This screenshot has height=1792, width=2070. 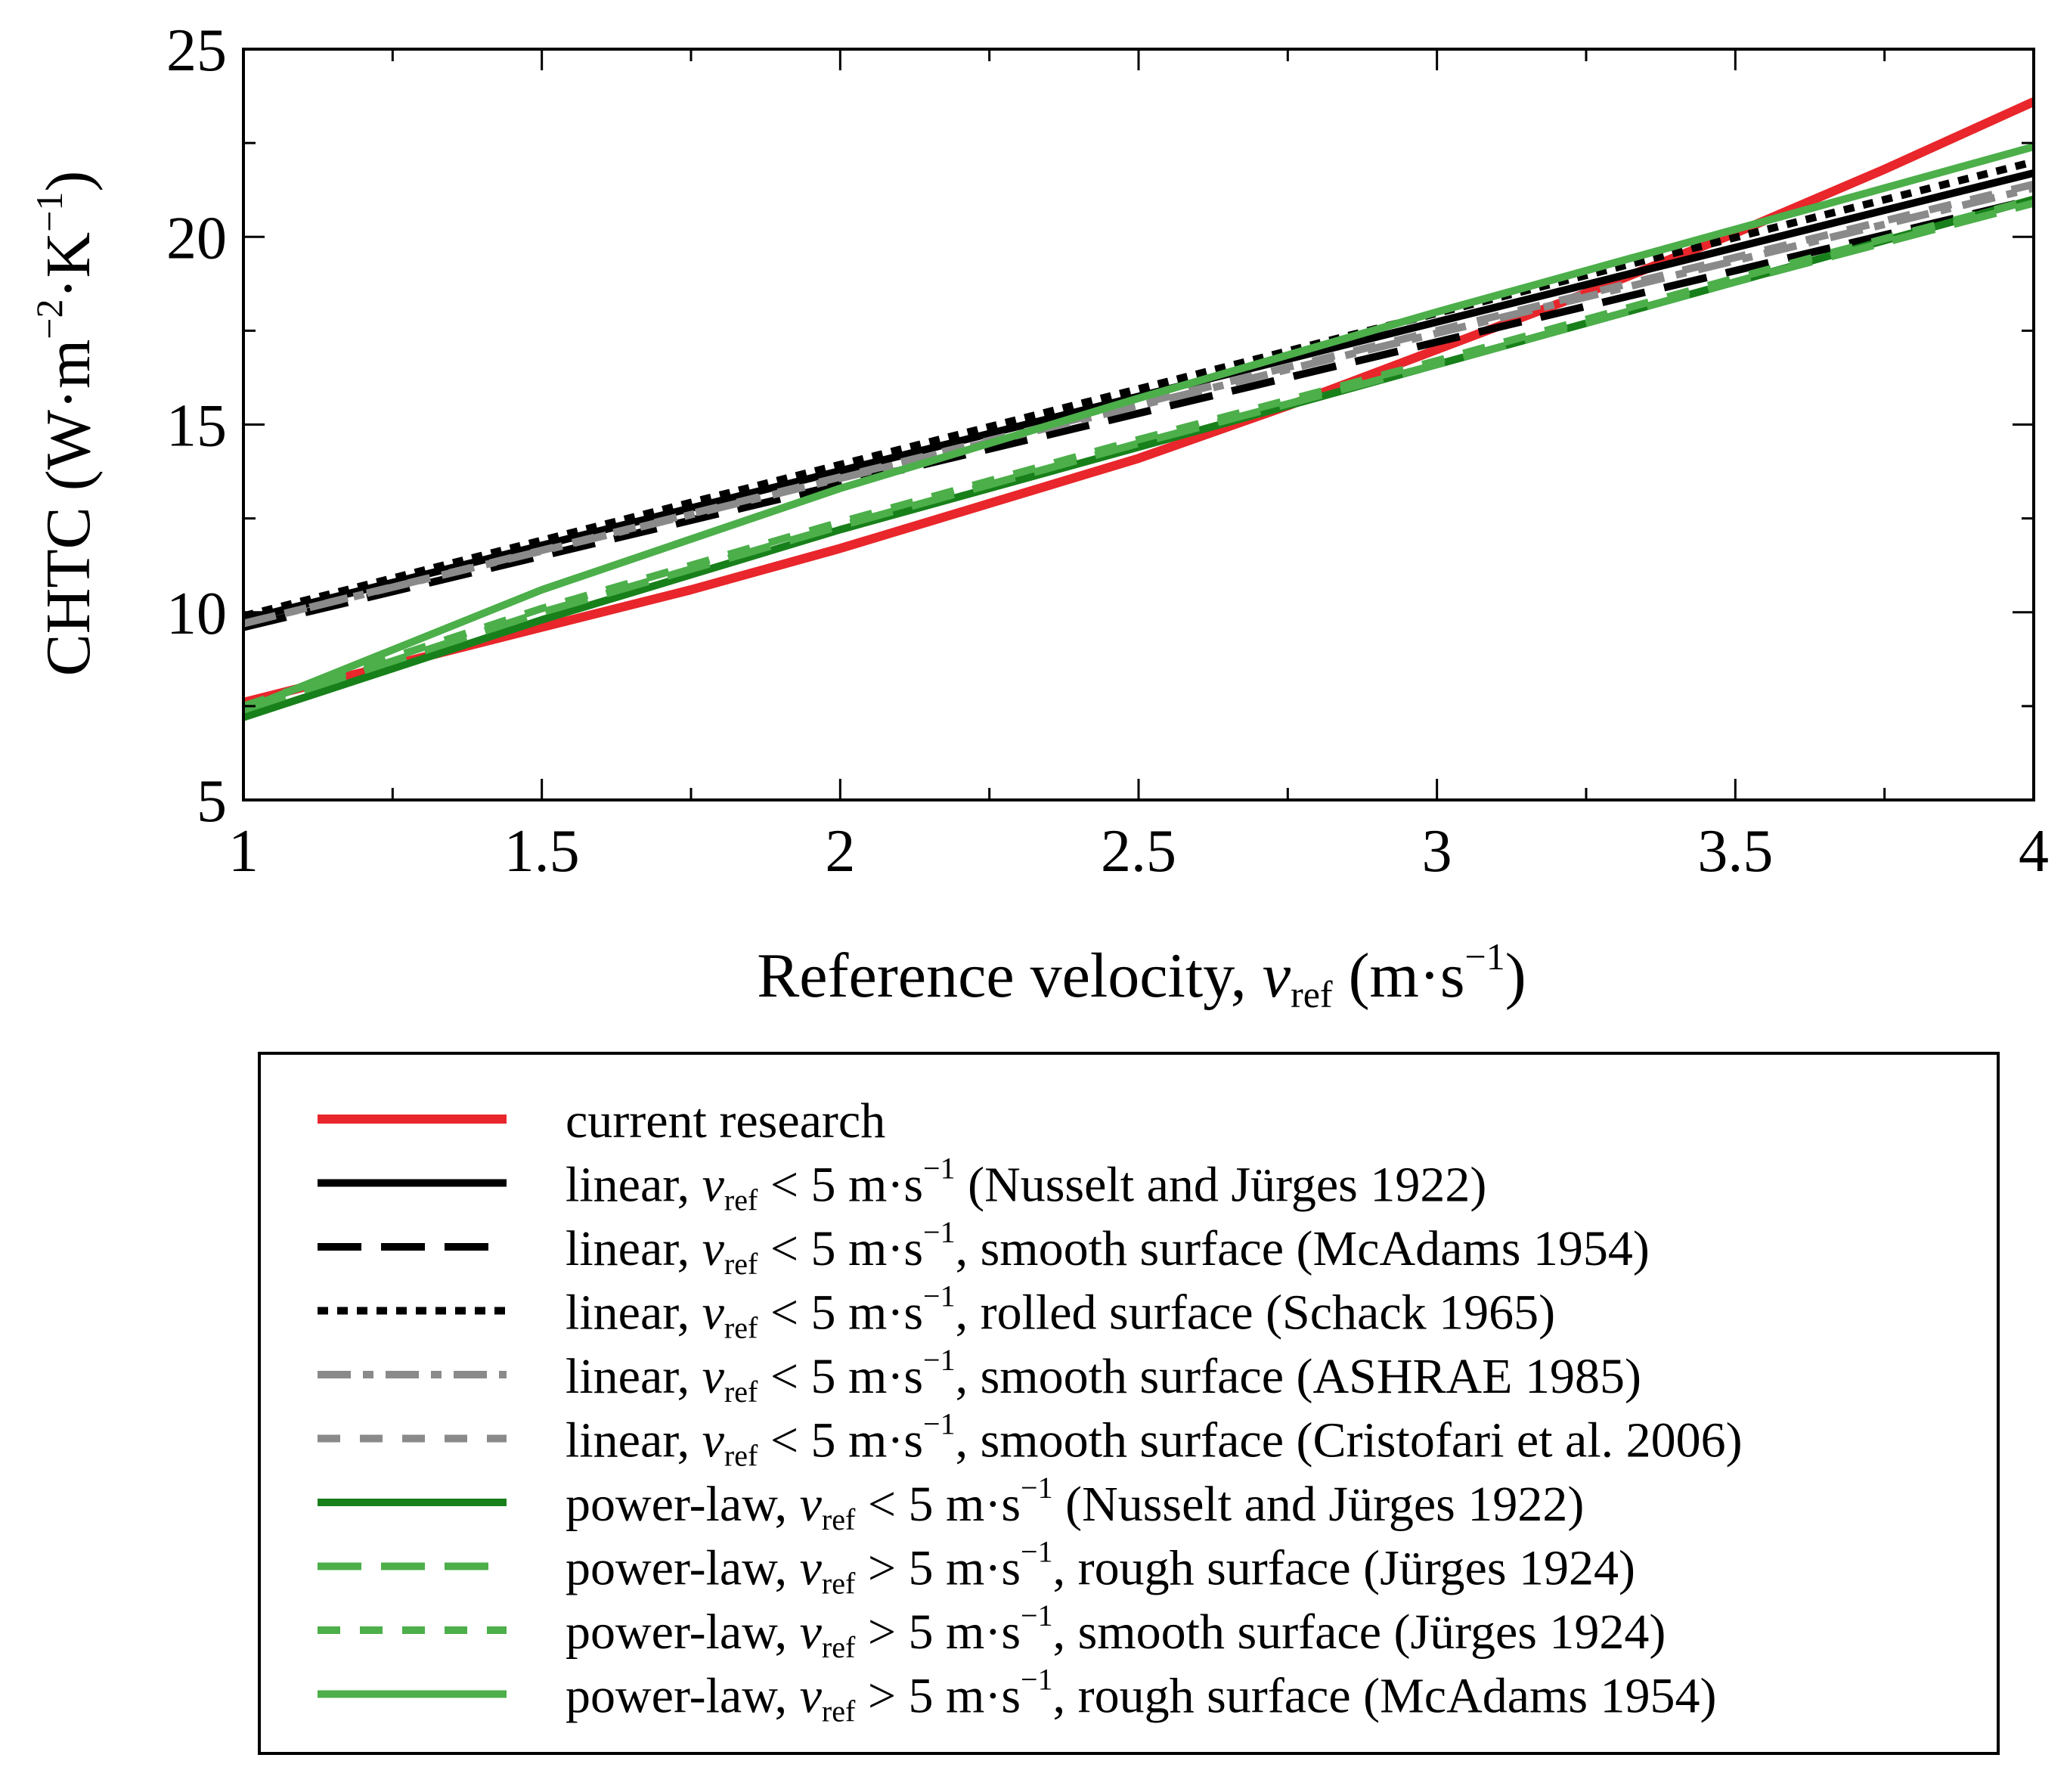 I want to click on x-axis-label-sup: −1, so click(x=1485, y=956).